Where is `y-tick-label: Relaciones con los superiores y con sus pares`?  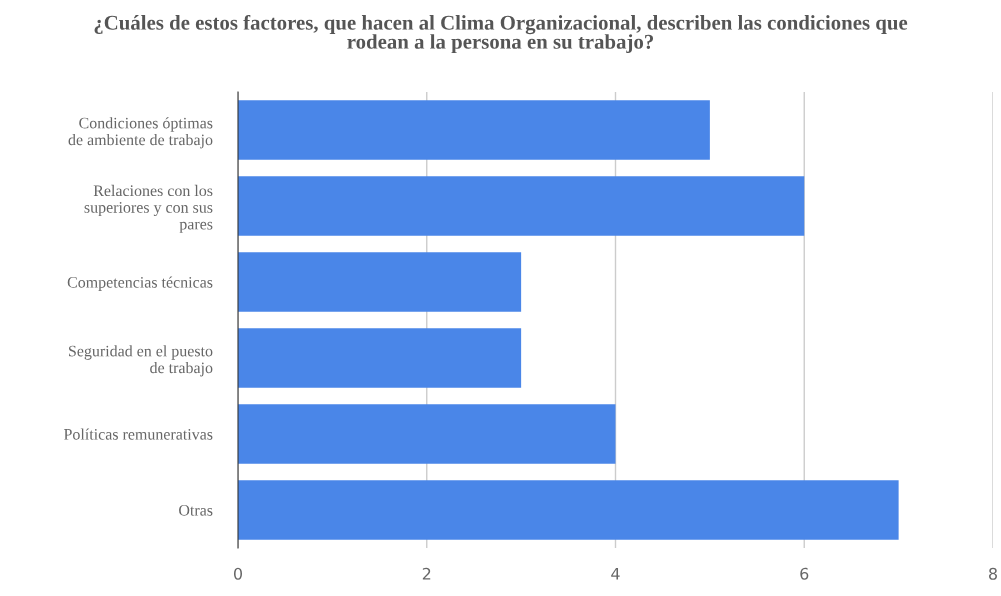 y-tick-label: Relaciones con los superiores y con sus pares is located at coordinates (148, 208).